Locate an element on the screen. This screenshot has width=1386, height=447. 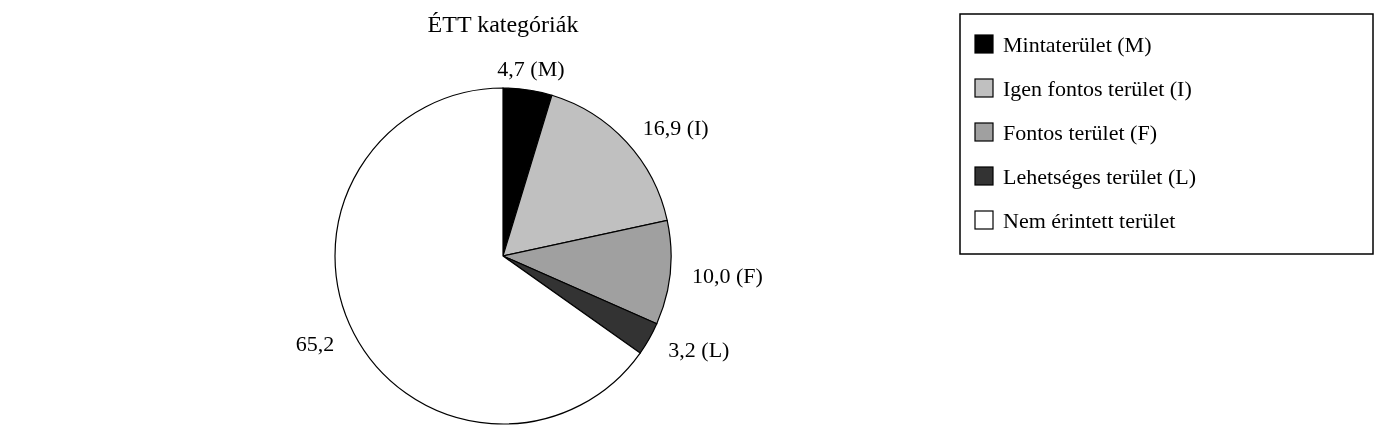
data-label: 10,0 (F) is located at coordinates (727, 275).